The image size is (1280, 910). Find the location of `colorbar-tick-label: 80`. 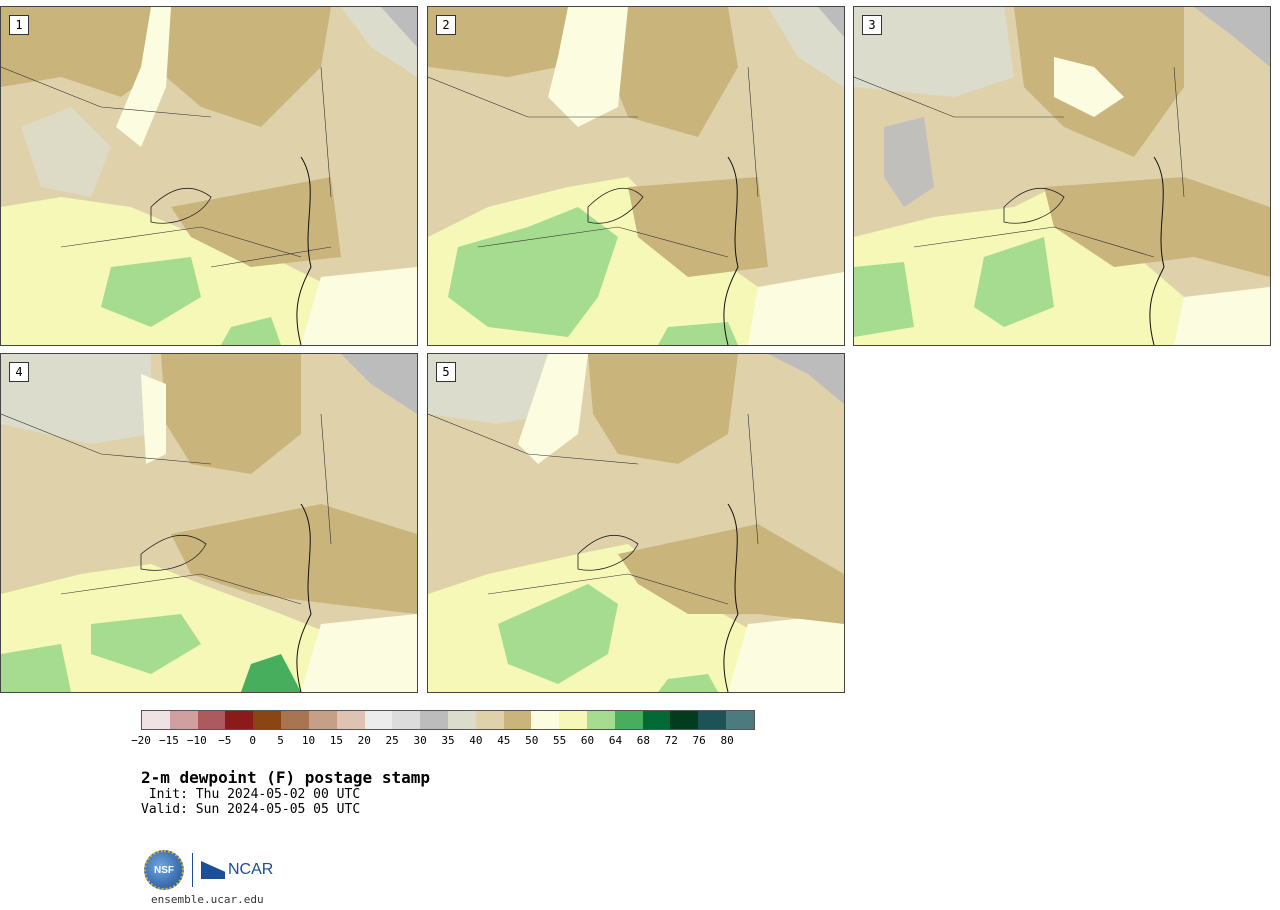

colorbar-tick-label: 80 is located at coordinates (727, 740).